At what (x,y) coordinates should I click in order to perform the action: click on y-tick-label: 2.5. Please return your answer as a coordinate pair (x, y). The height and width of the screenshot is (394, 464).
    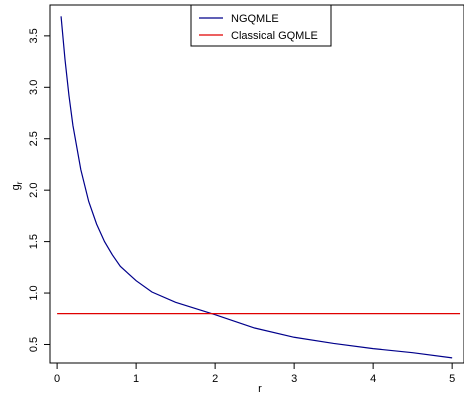
    Looking at the image, I should click on (34, 138).